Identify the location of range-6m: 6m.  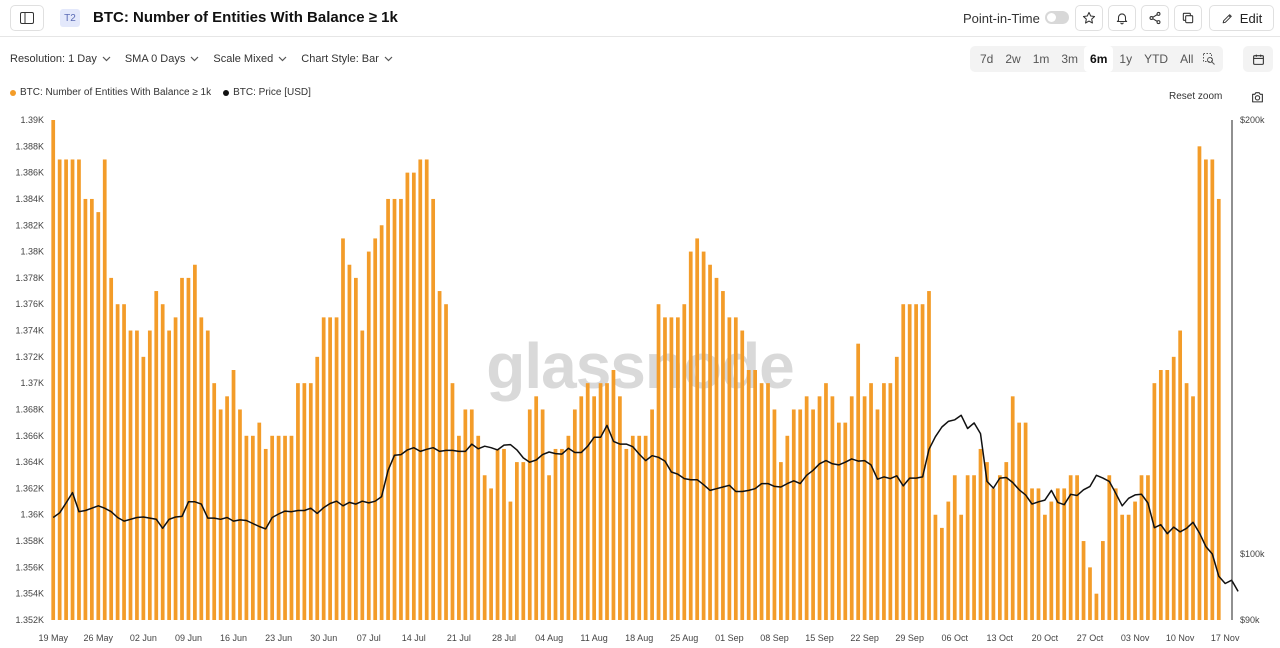
(1099, 59).